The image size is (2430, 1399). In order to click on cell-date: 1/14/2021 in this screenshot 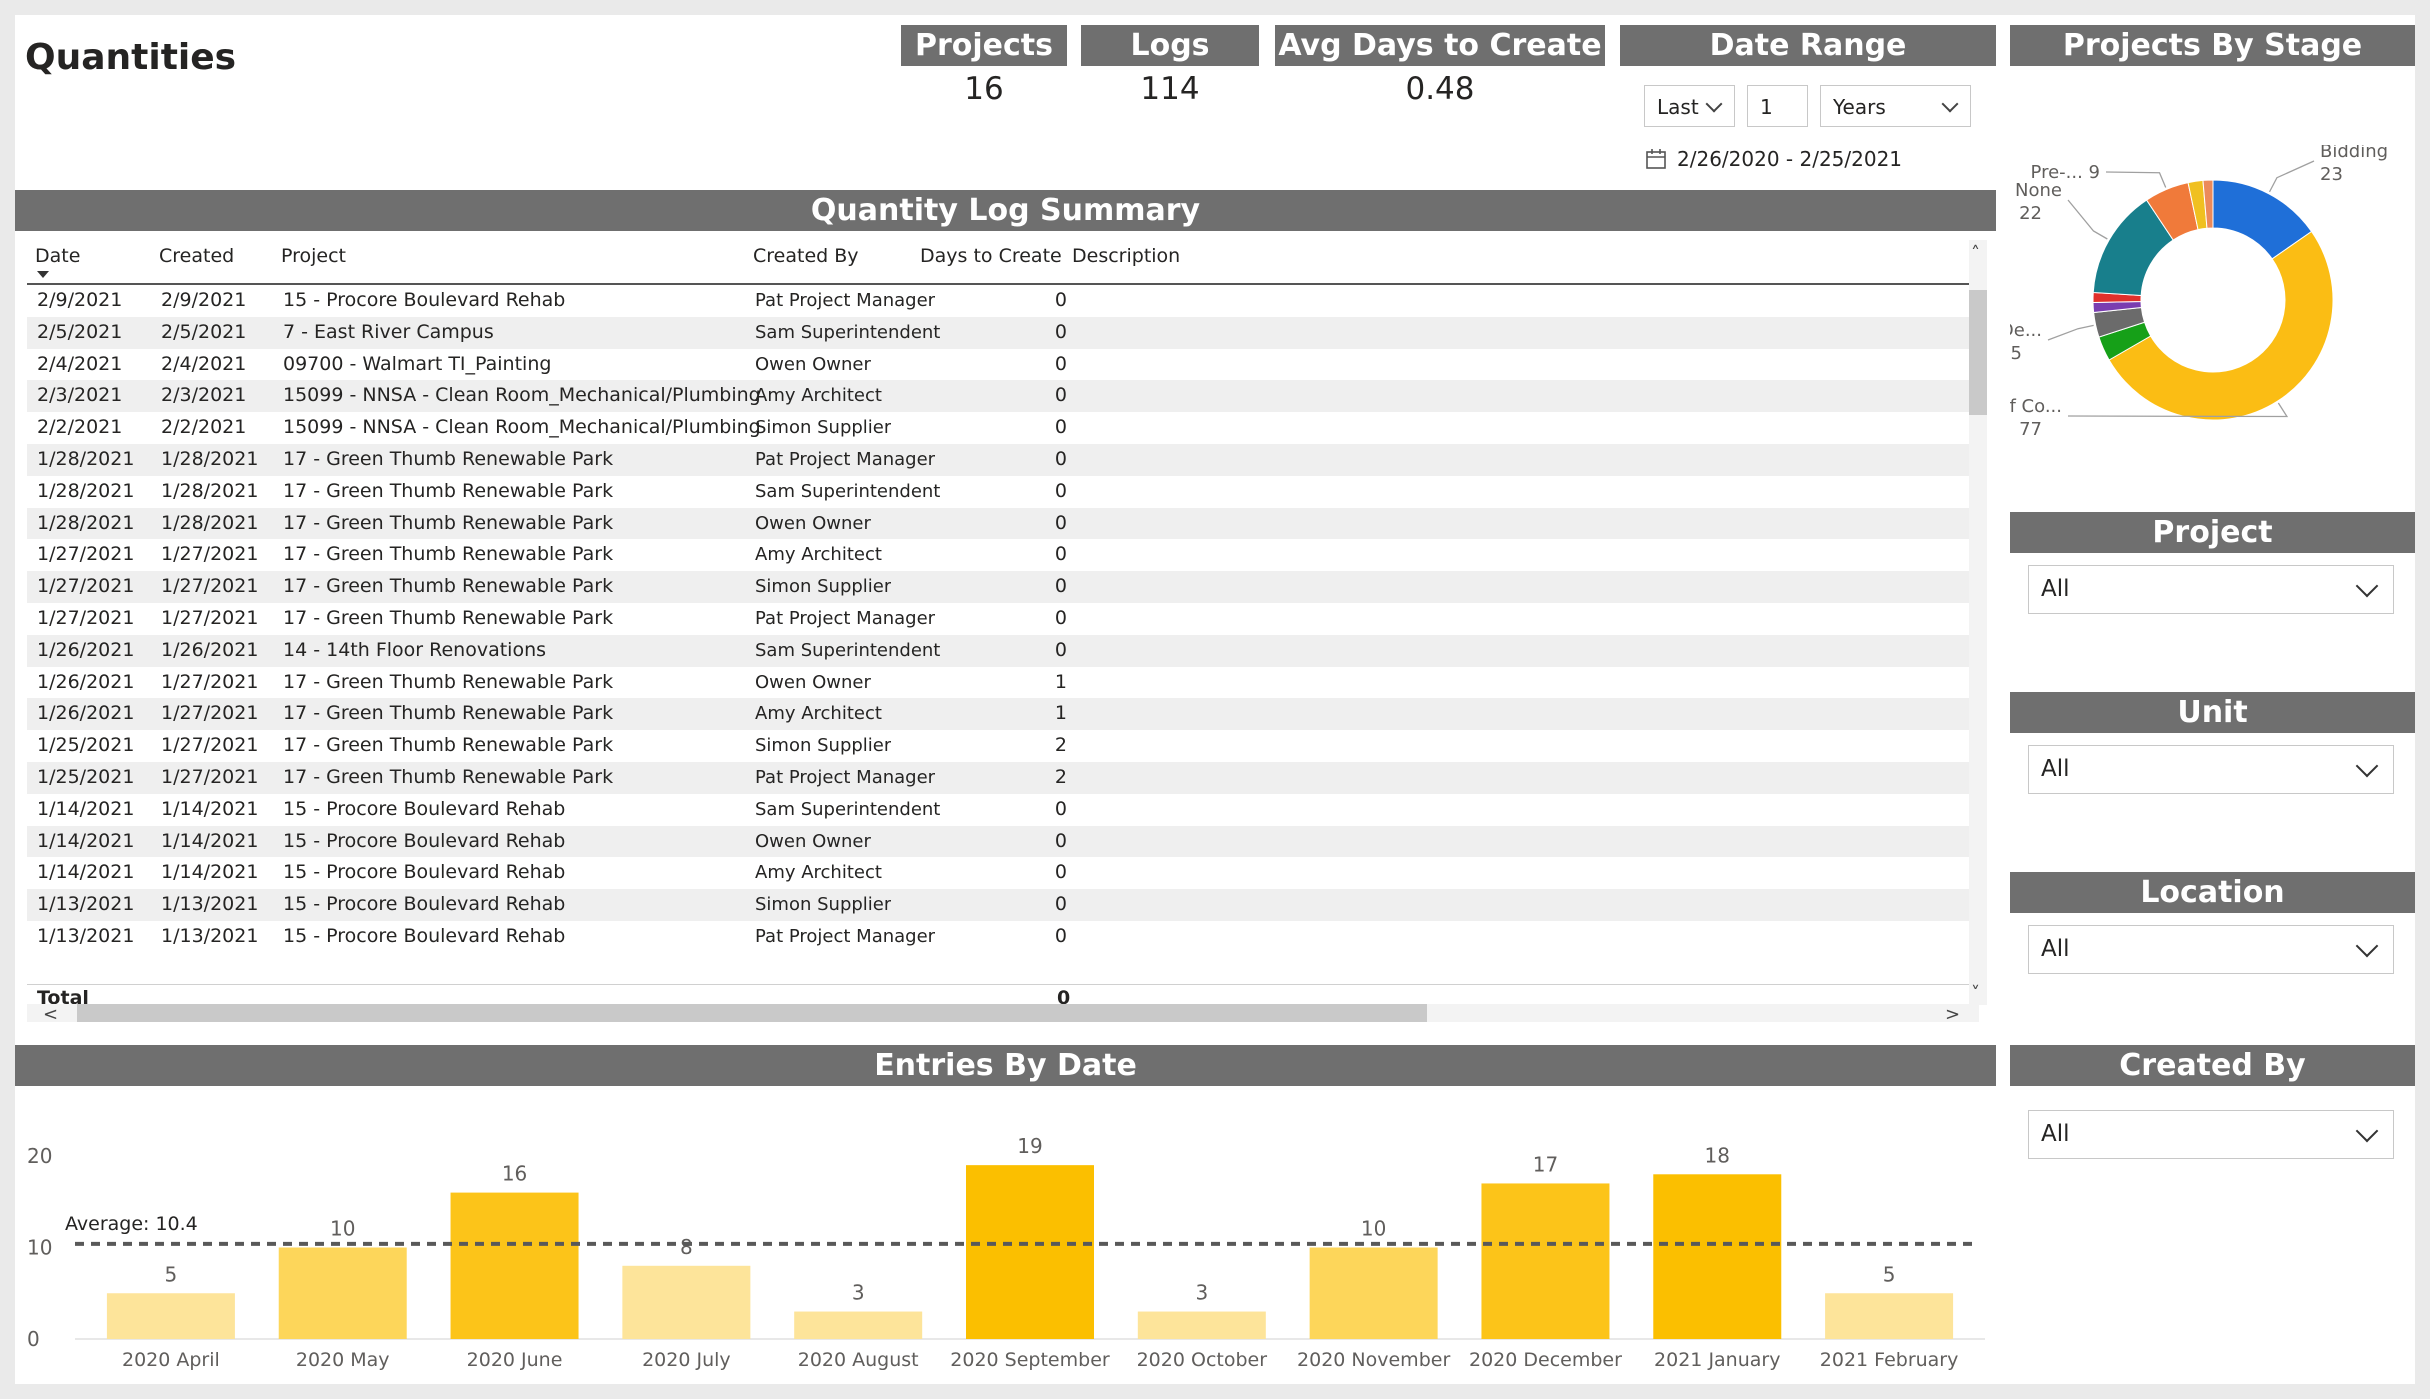, I will do `click(86, 872)`.